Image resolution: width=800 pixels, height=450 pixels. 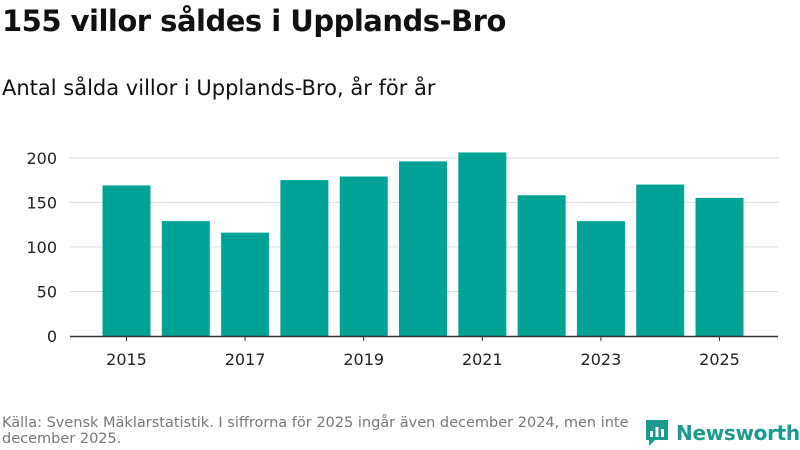 I want to click on bar-2022, so click(x=541, y=265).